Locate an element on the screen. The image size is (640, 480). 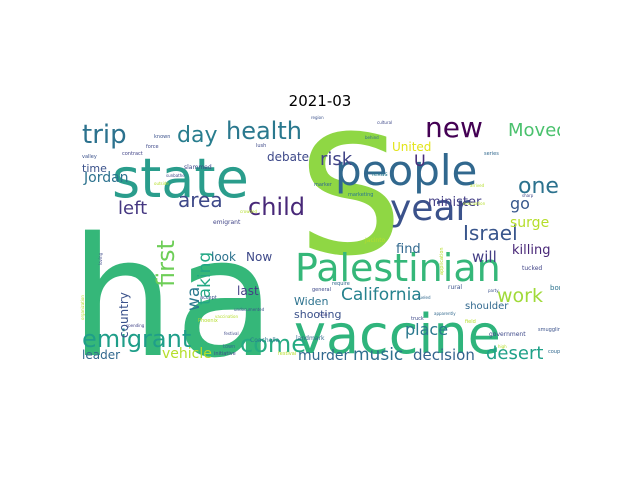
word-first: first is located at coordinates (166, 263).